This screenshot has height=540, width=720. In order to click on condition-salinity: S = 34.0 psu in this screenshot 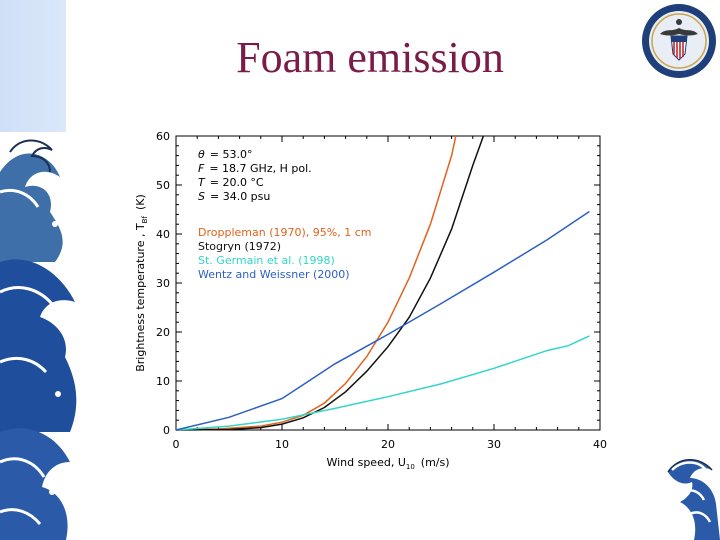, I will do `click(234, 196)`.